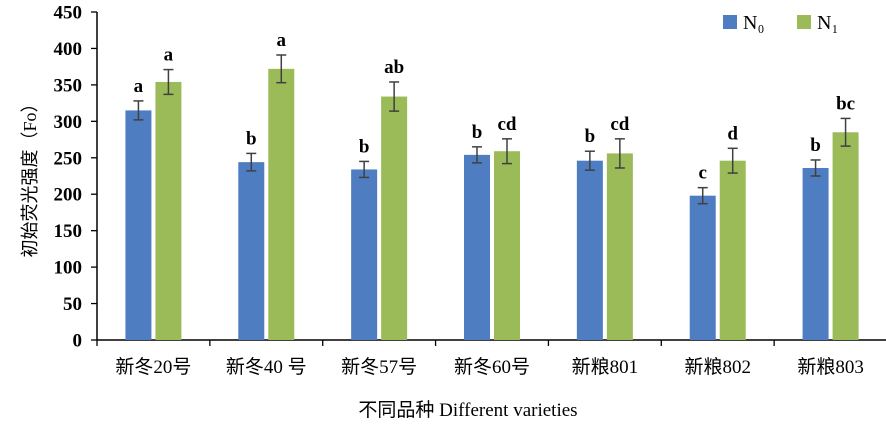  What do you see at coordinates (68, 268) in the screenshot?
I see `y-tick-label: 100` at bounding box center [68, 268].